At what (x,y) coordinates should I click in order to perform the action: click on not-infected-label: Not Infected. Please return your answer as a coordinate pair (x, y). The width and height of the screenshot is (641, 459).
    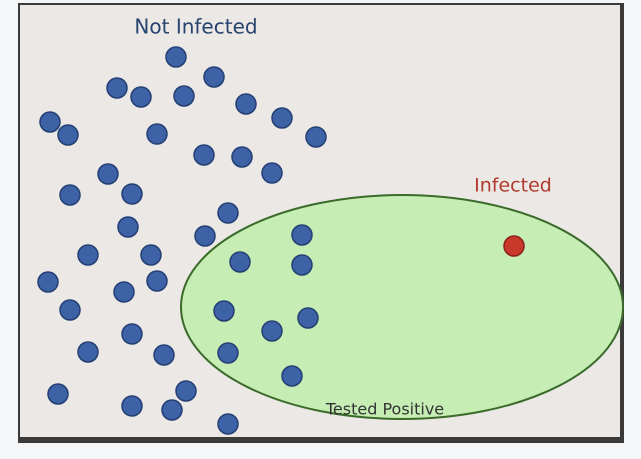
    Looking at the image, I should click on (195, 27).